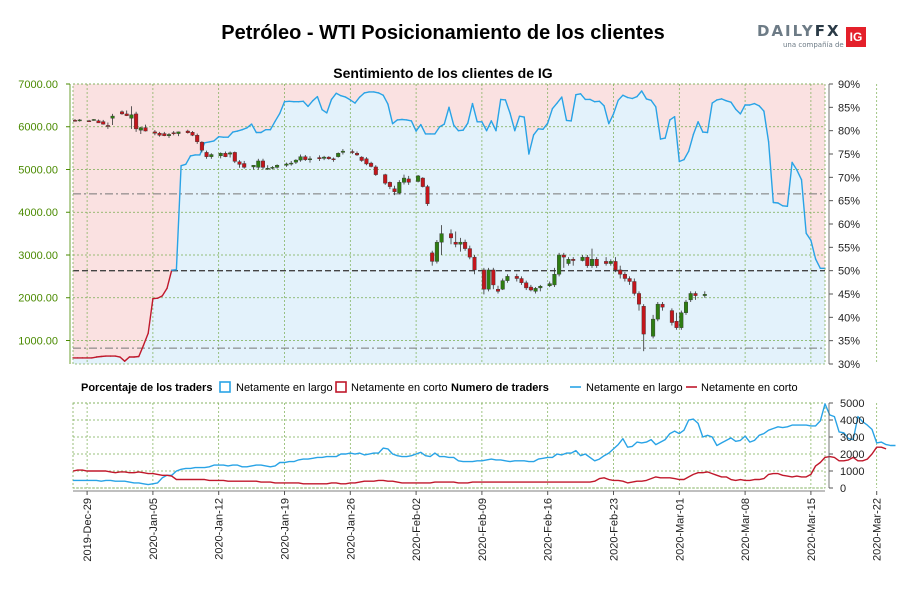  What do you see at coordinates (849, 248) in the screenshot?
I see `right-axis-label: 55%` at bounding box center [849, 248].